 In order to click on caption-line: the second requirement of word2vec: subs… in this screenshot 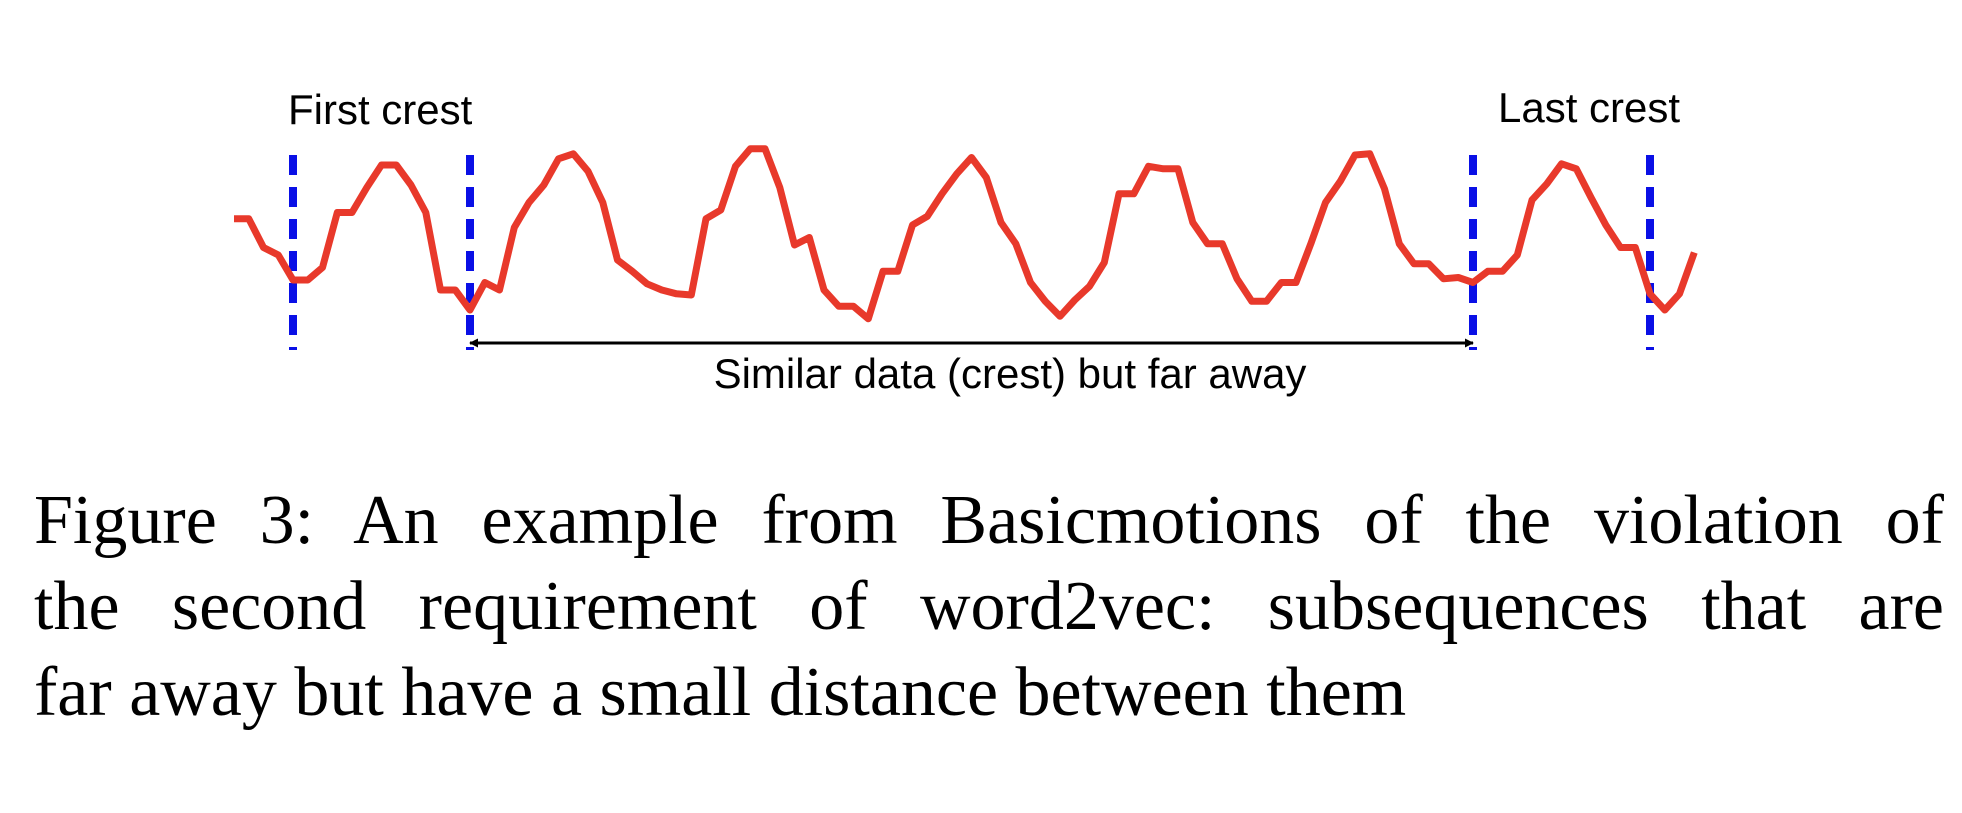, I will do `click(989, 606)`.